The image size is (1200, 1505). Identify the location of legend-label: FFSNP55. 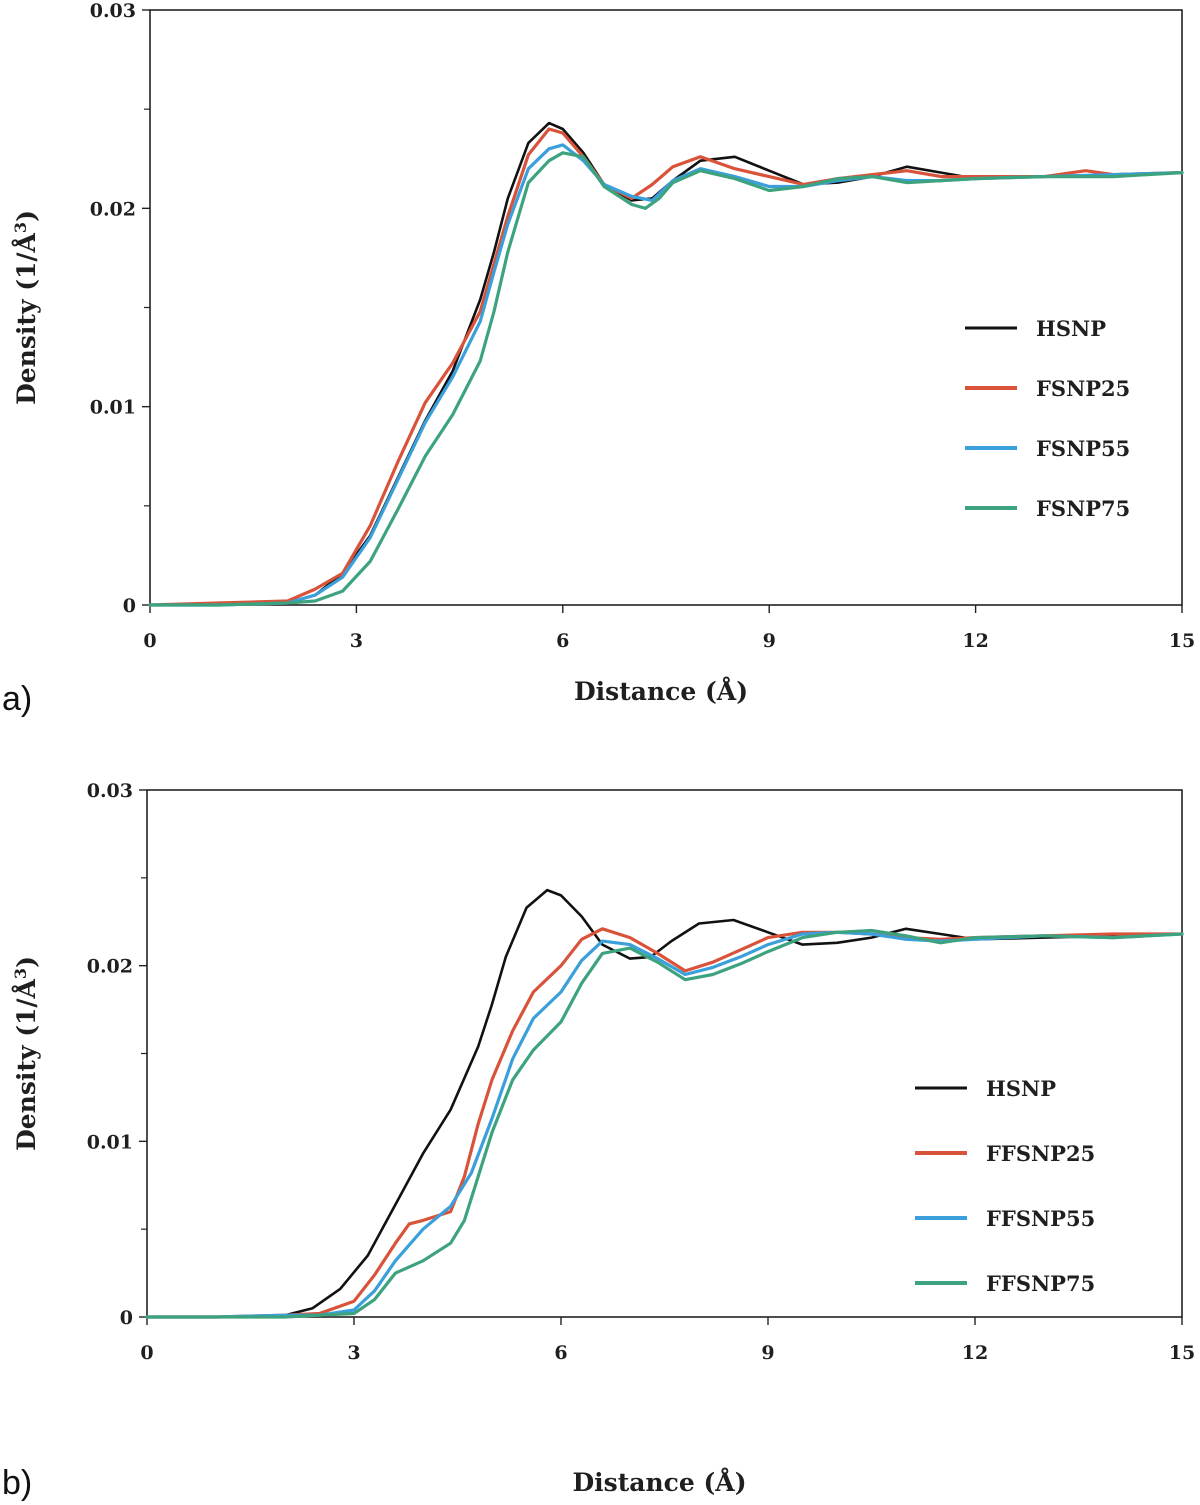
(1040, 1218).